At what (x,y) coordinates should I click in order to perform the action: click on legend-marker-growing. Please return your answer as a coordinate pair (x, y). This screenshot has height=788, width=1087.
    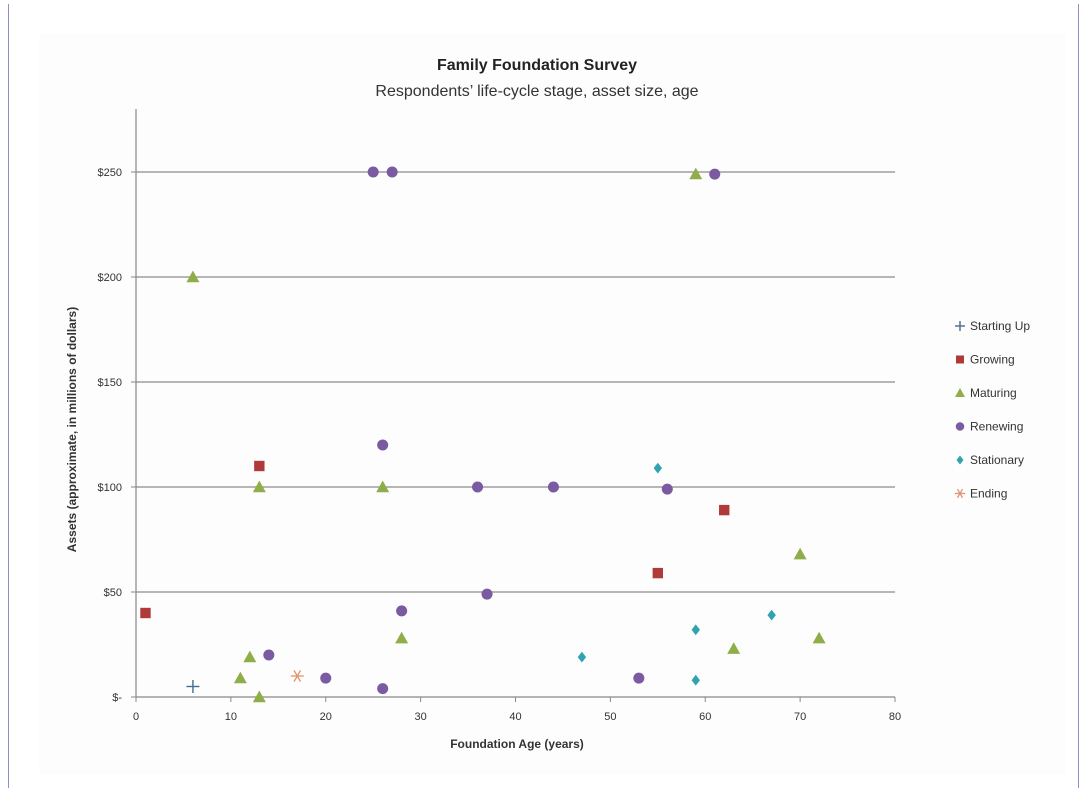
    Looking at the image, I should click on (960, 359).